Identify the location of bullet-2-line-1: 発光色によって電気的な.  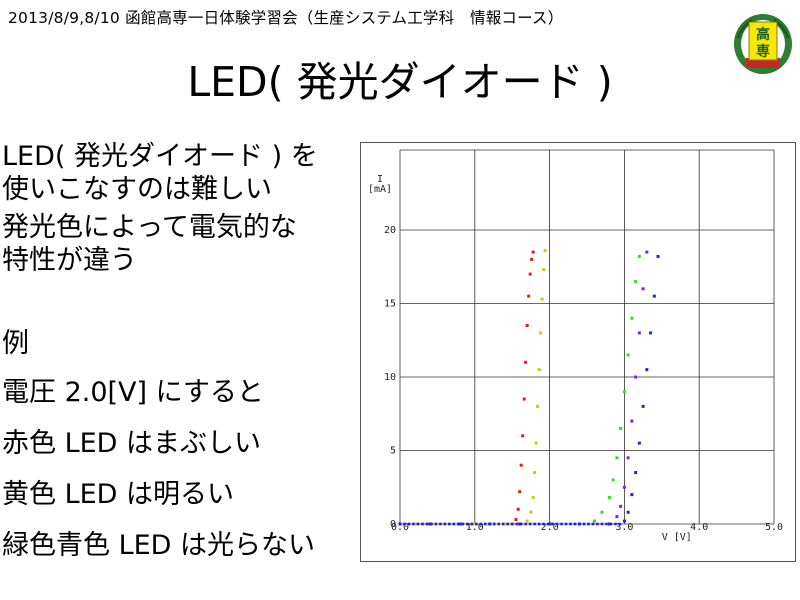
(149, 227).